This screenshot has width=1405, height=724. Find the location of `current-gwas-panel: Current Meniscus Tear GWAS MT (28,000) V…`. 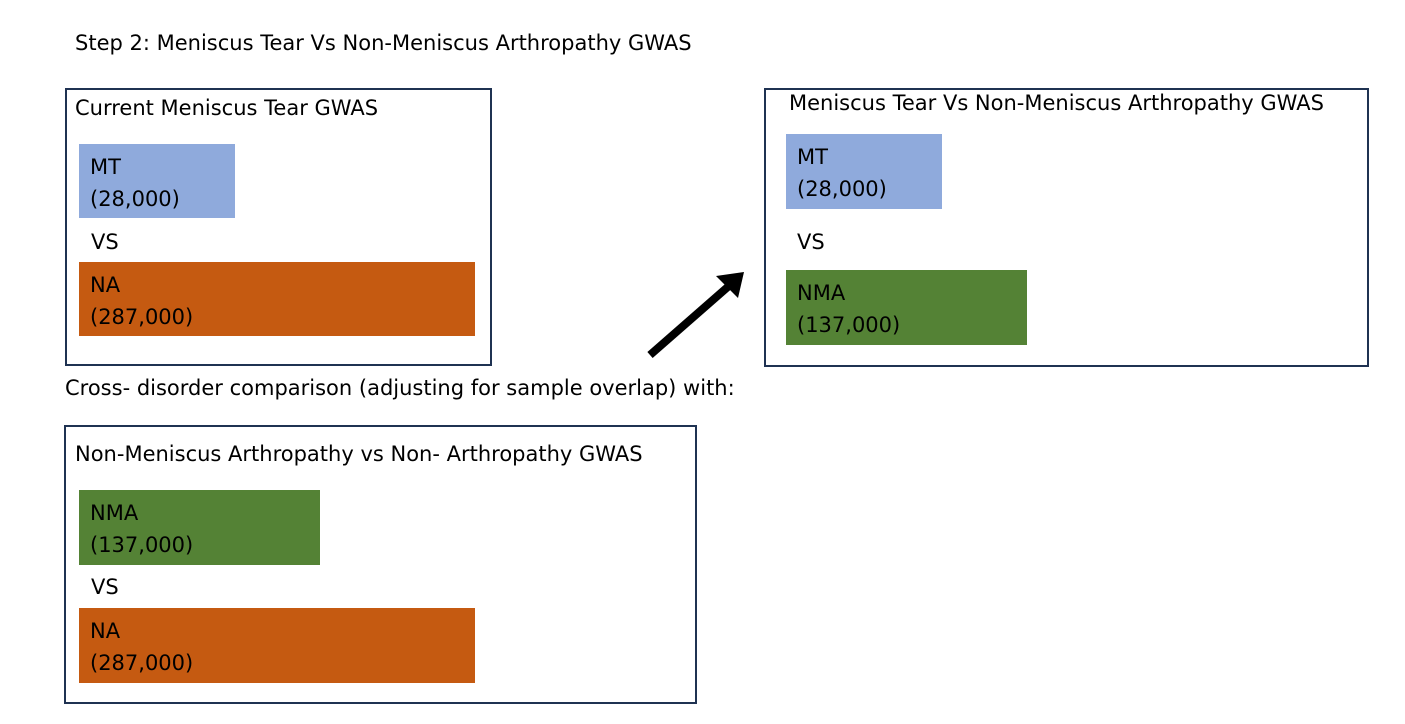

current-gwas-panel: Current Meniscus Tear GWAS MT (28,000) V… is located at coordinates (278, 227).